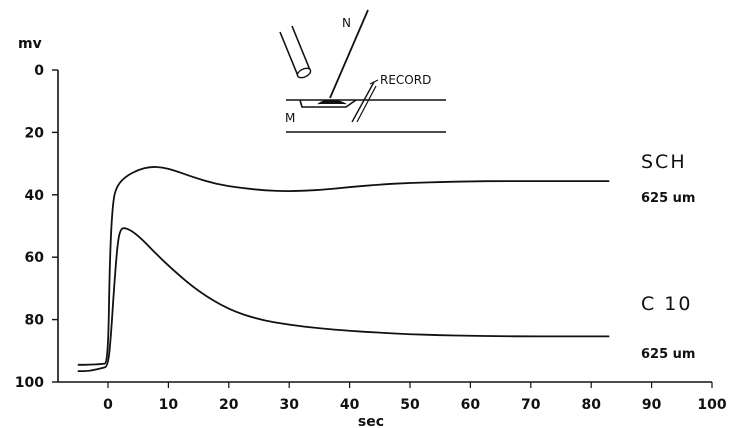 The height and width of the screenshot is (428, 742). I want to click on inset-label-record: RECORD, so click(405, 80).